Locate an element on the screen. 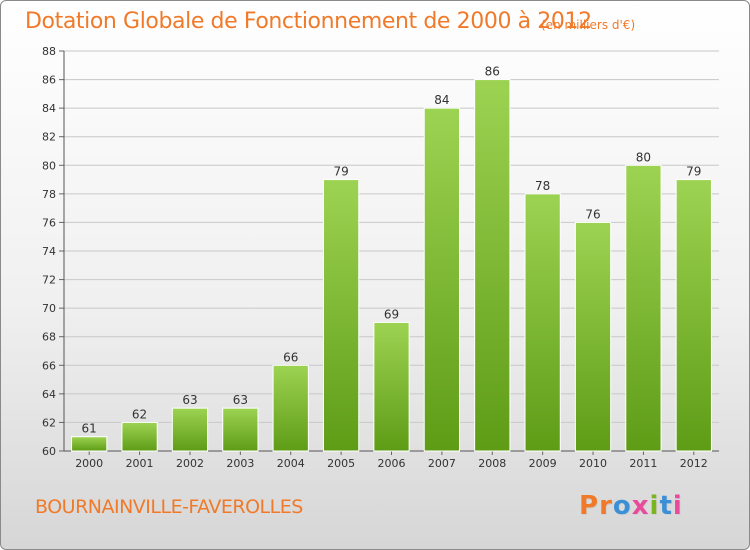 Image resolution: width=750 pixels, height=550 pixels. bar-2005 is located at coordinates (341, 315).